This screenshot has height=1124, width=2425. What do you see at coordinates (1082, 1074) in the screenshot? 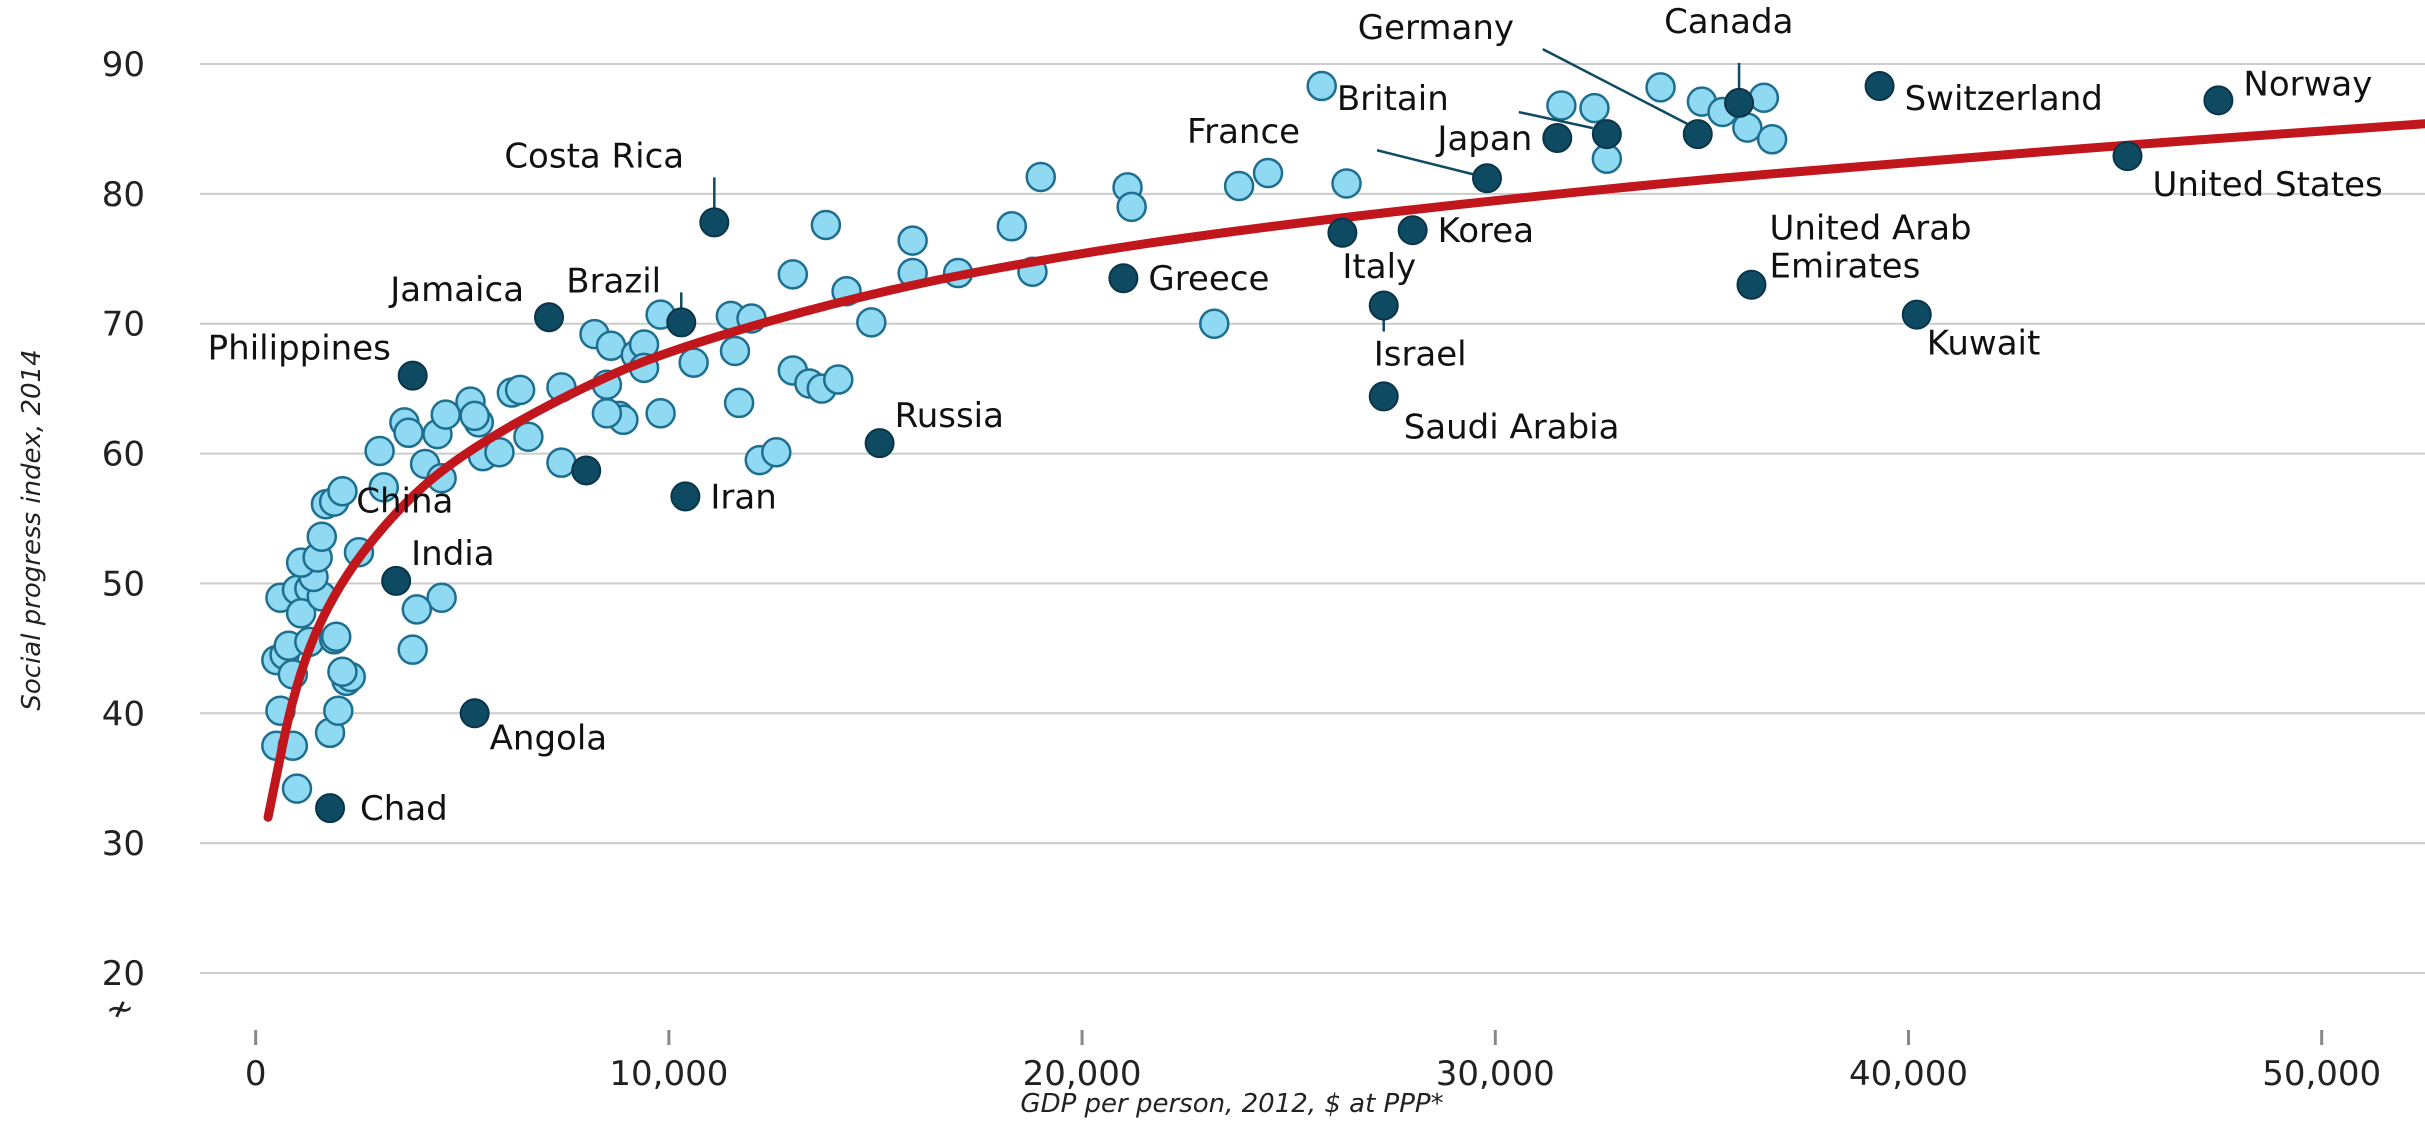
I see `x-tick-label: 20,000` at bounding box center [1082, 1074].